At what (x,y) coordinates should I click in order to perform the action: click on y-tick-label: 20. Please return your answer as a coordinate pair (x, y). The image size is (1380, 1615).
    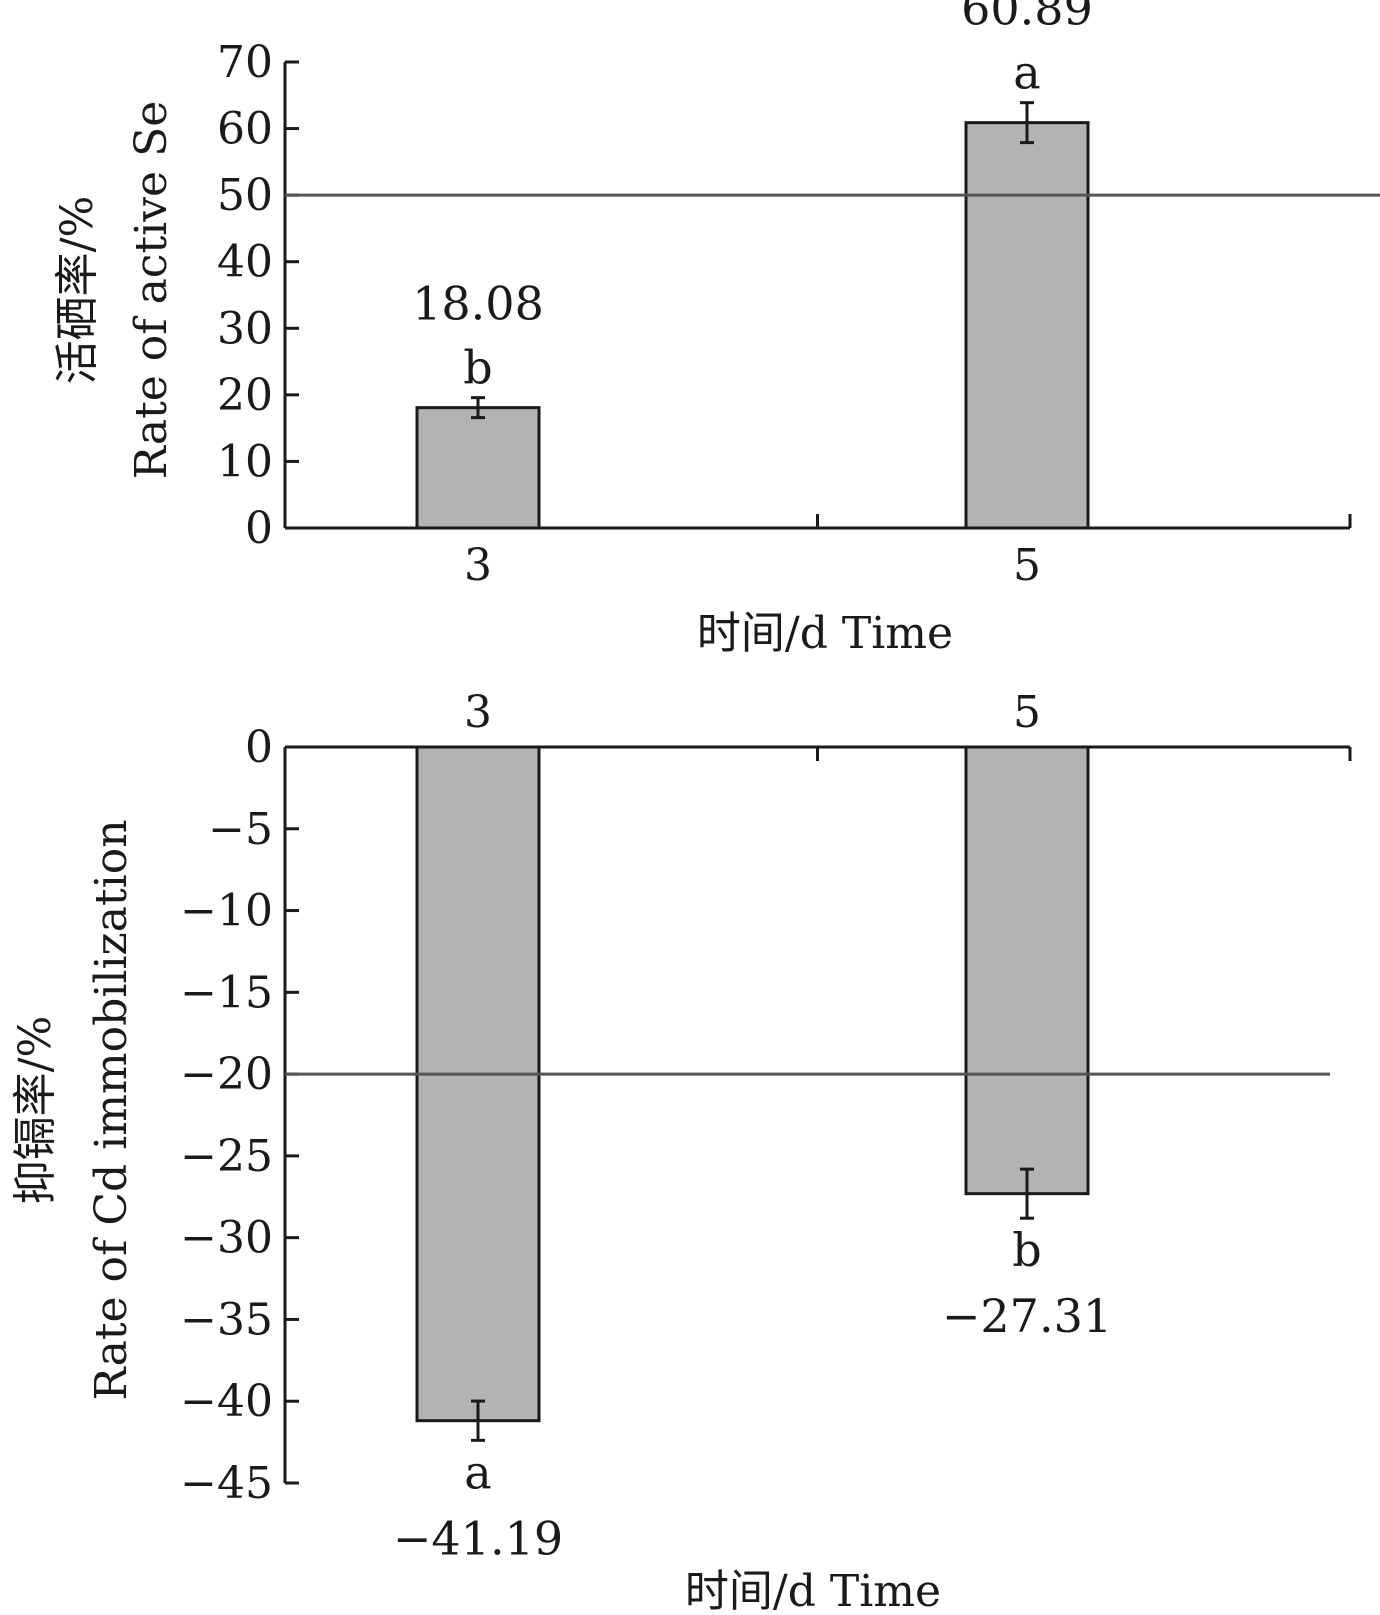
    Looking at the image, I should click on (245, 395).